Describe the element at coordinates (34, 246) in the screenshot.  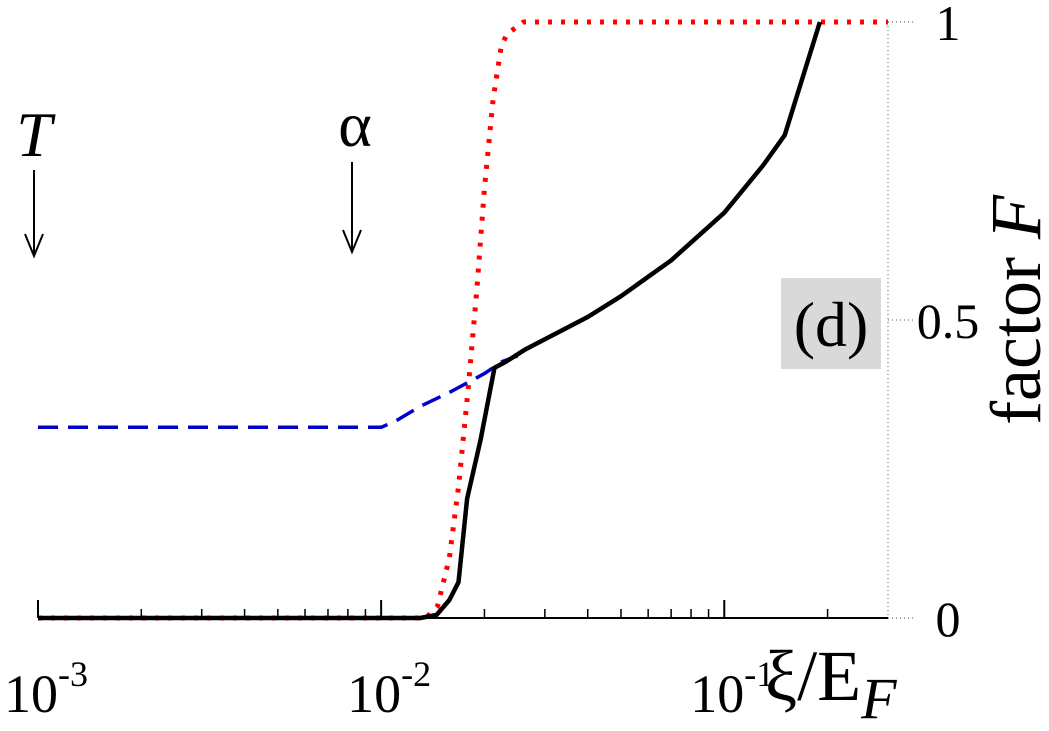
I see `arrow-T-head` at that location.